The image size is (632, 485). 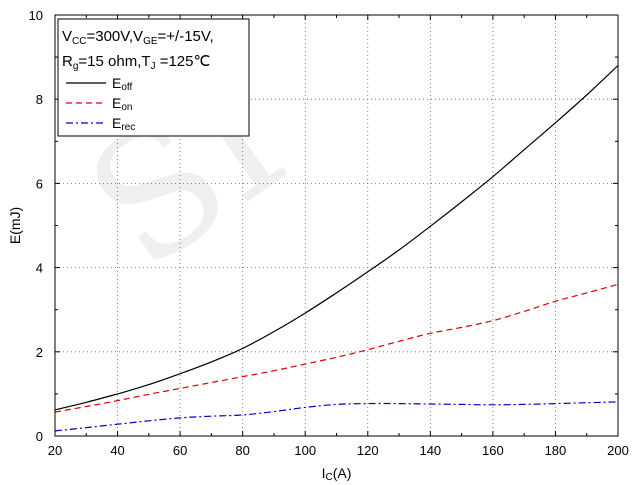 I want to click on x-axis-label: IC(A), so click(x=337, y=474).